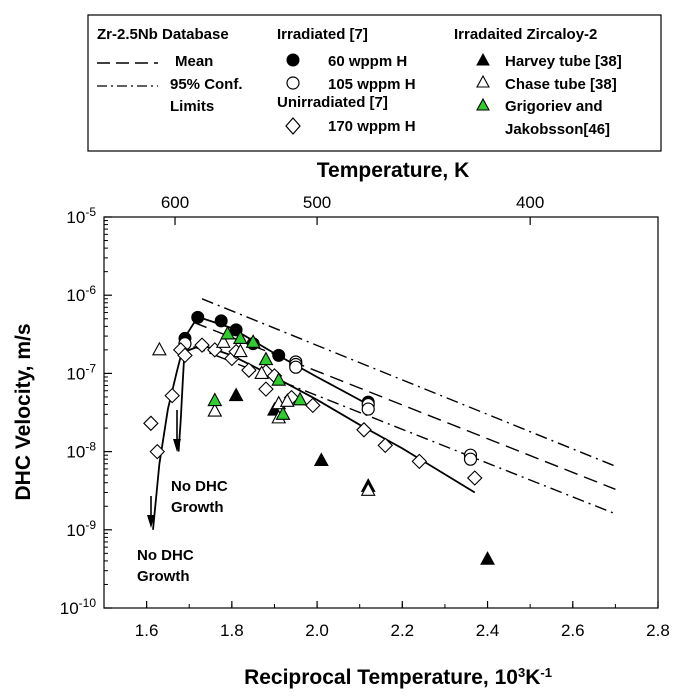 Image resolution: width=682 pixels, height=699 pixels. Describe the element at coordinates (525, 34) in the screenshot. I see `legend-col3-title: Irradaited Zircaloy-2` at that location.